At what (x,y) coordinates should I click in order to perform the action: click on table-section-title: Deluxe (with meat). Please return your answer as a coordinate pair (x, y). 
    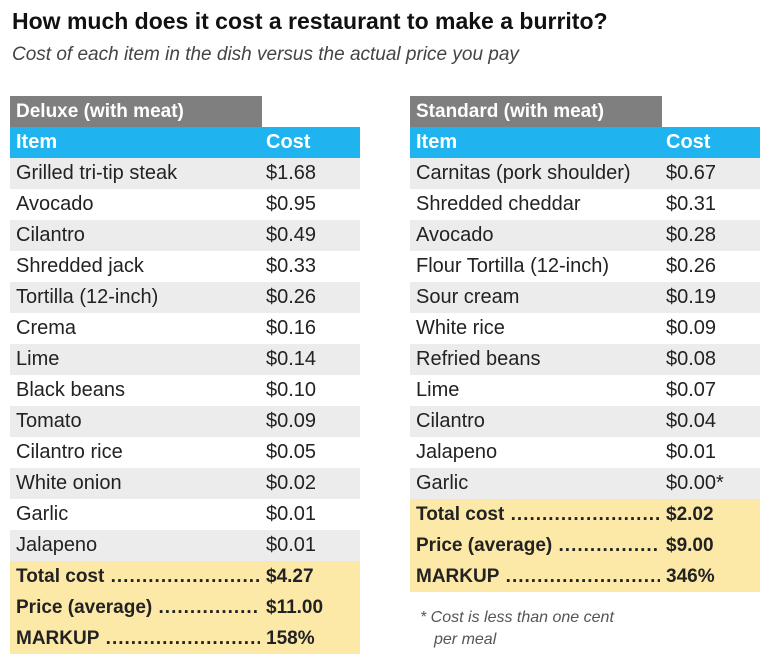
    Looking at the image, I should click on (136, 111).